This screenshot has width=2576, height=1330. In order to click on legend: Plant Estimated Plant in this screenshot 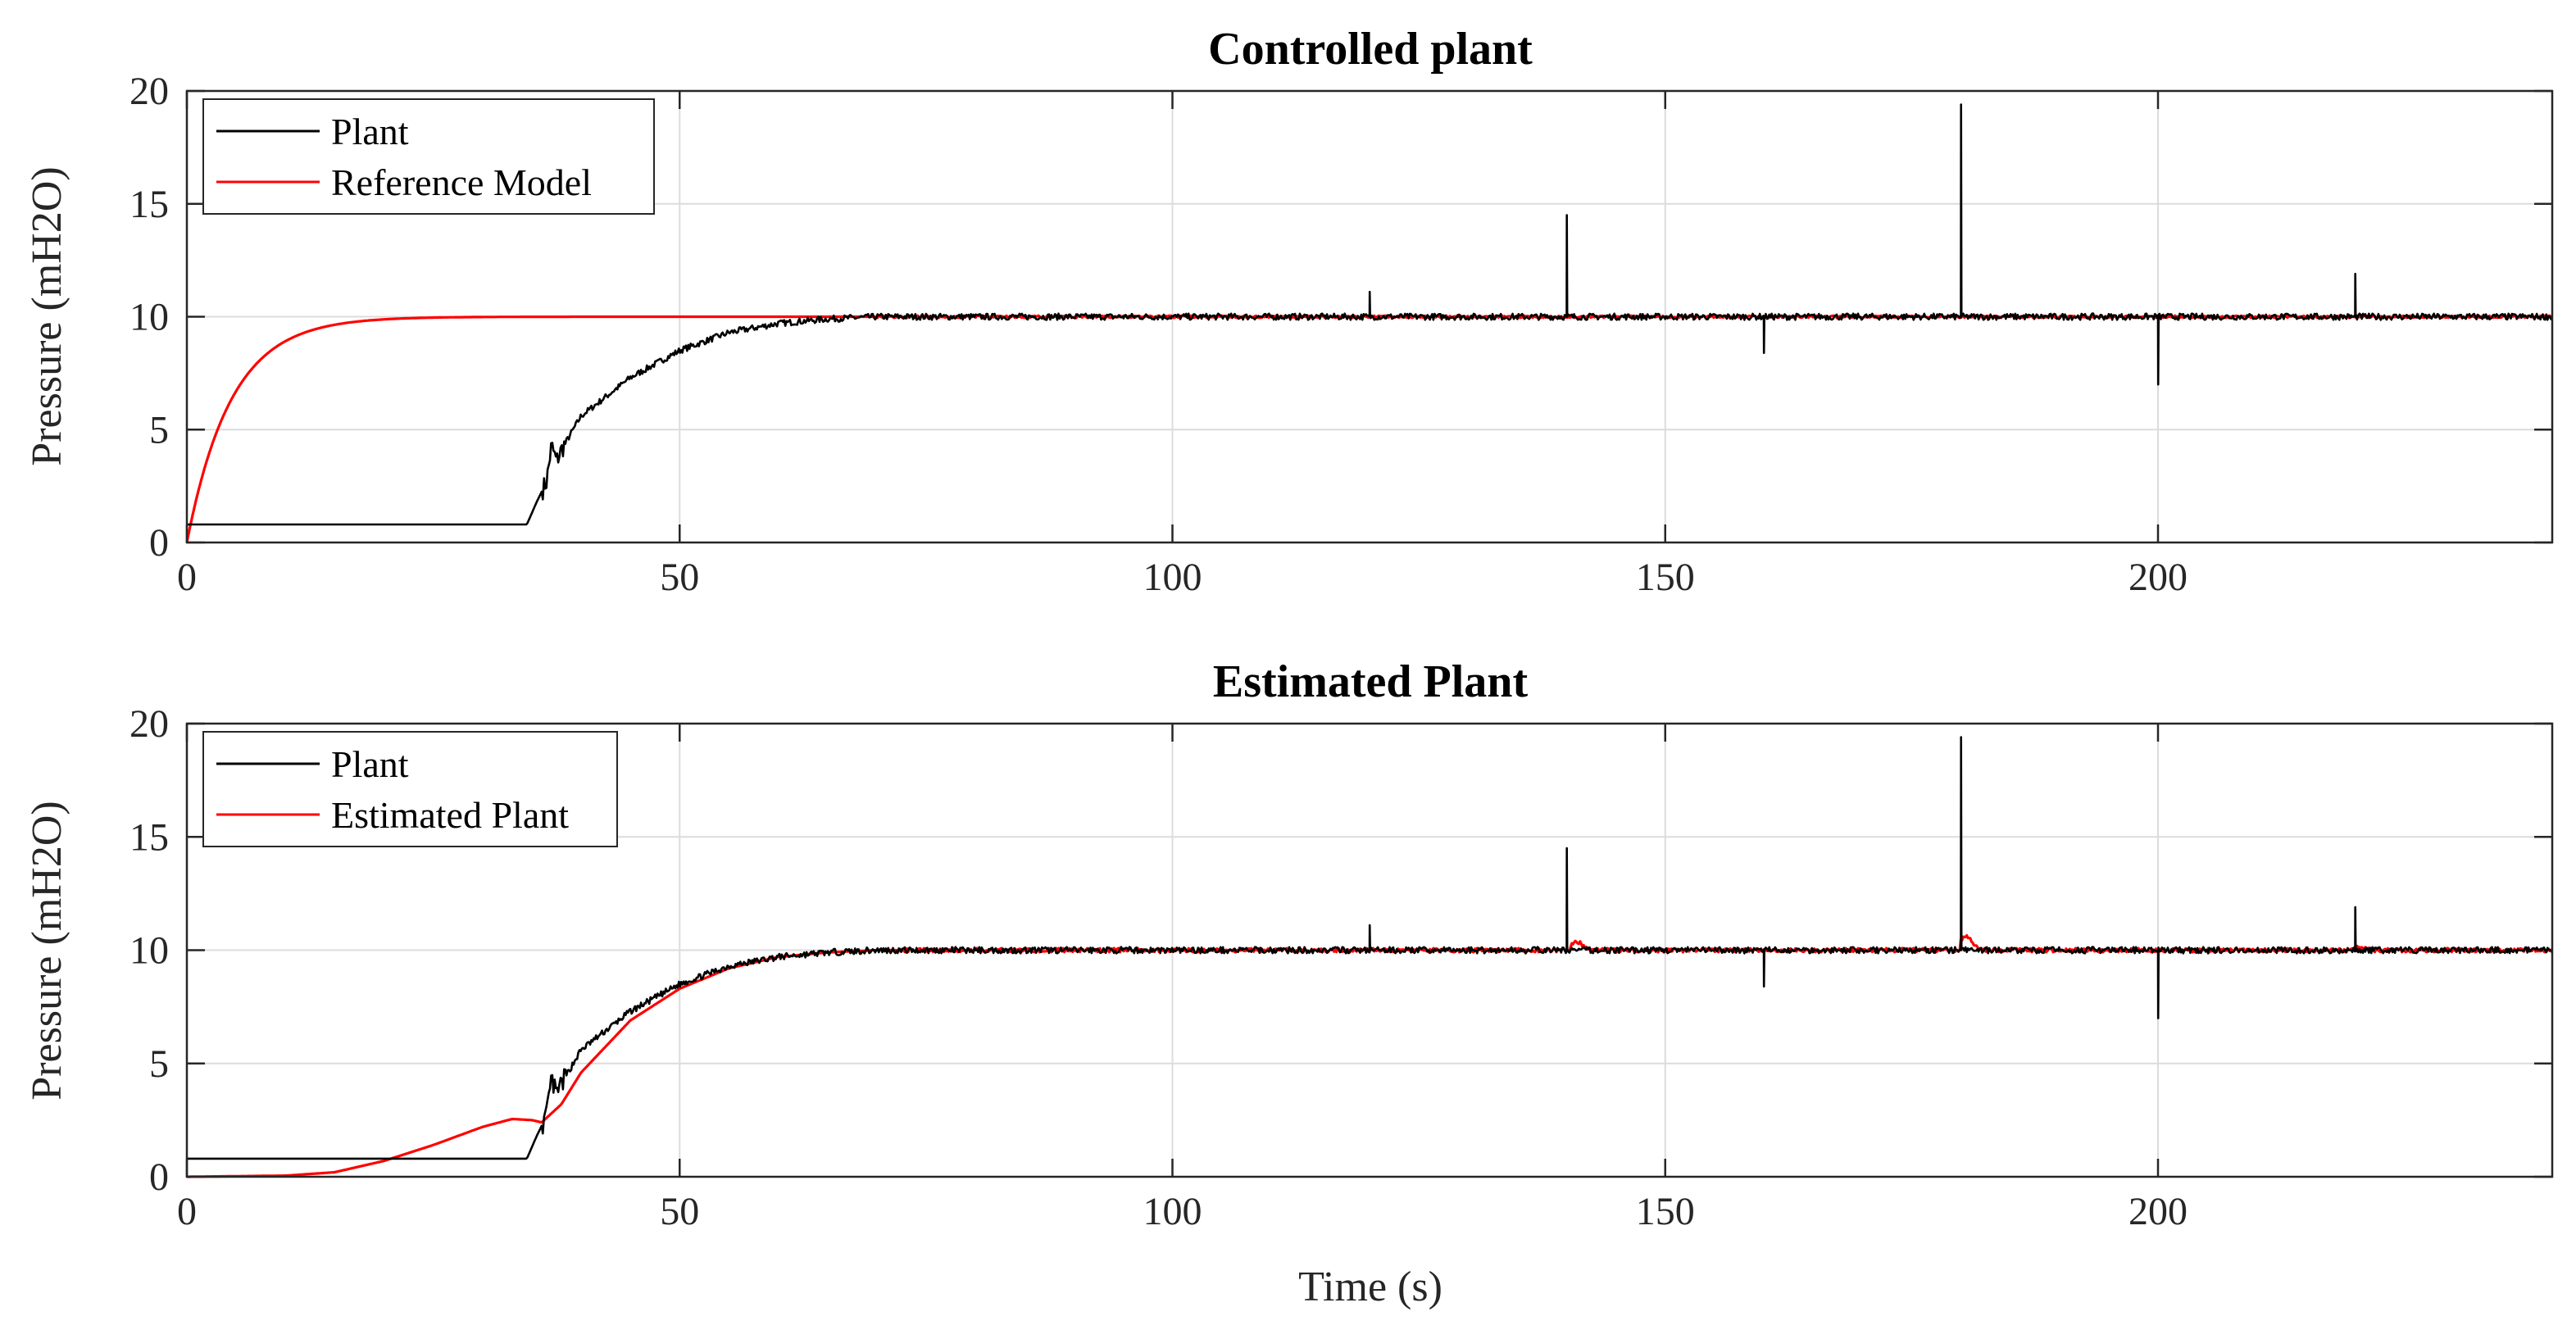, I will do `click(410, 789)`.